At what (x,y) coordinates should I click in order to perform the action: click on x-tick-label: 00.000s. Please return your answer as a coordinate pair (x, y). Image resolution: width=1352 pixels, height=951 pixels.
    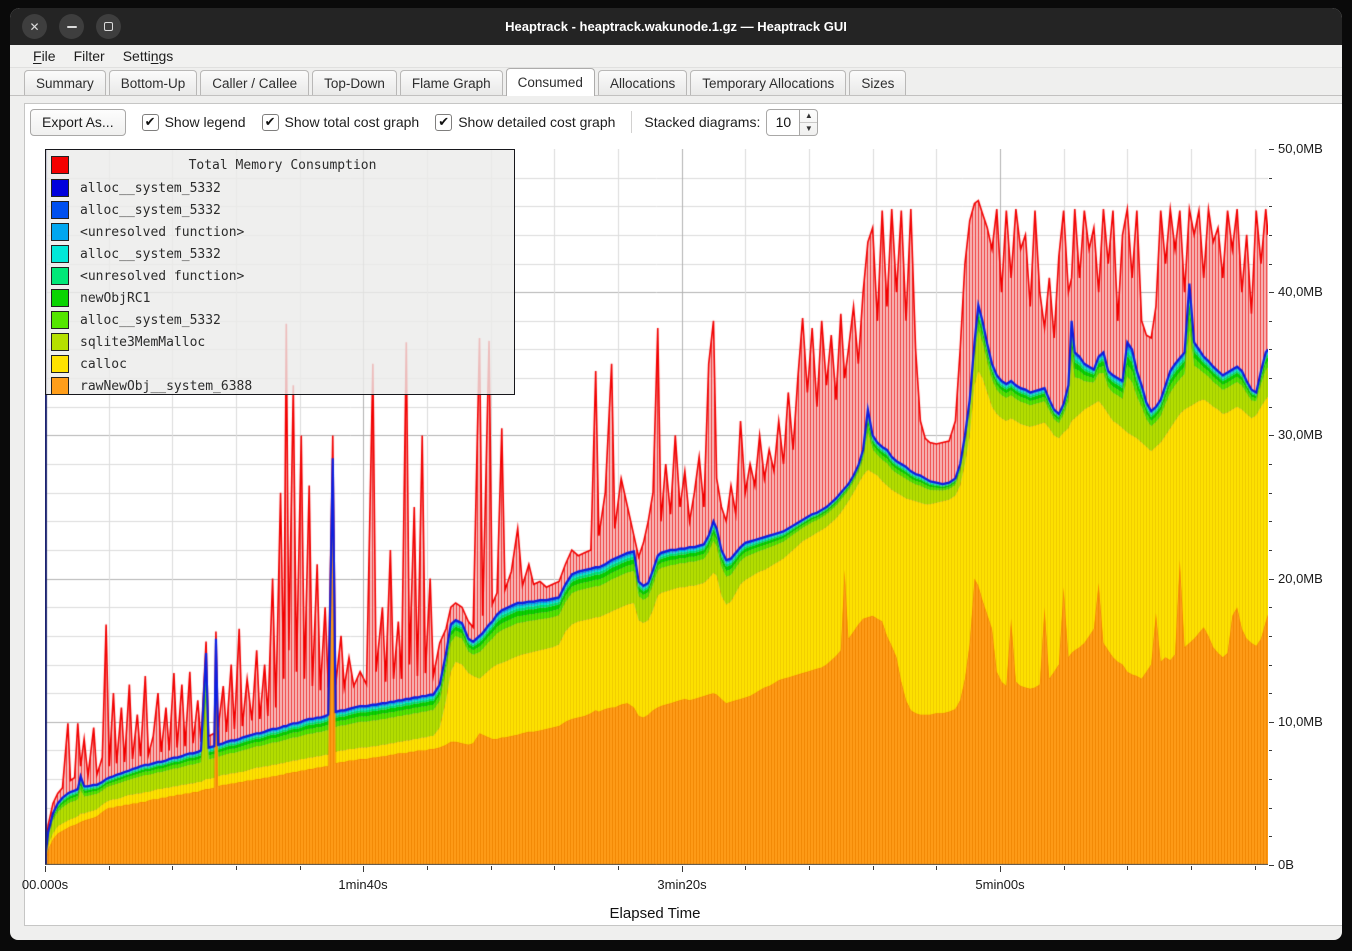
    Looking at the image, I should click on (45, 884).